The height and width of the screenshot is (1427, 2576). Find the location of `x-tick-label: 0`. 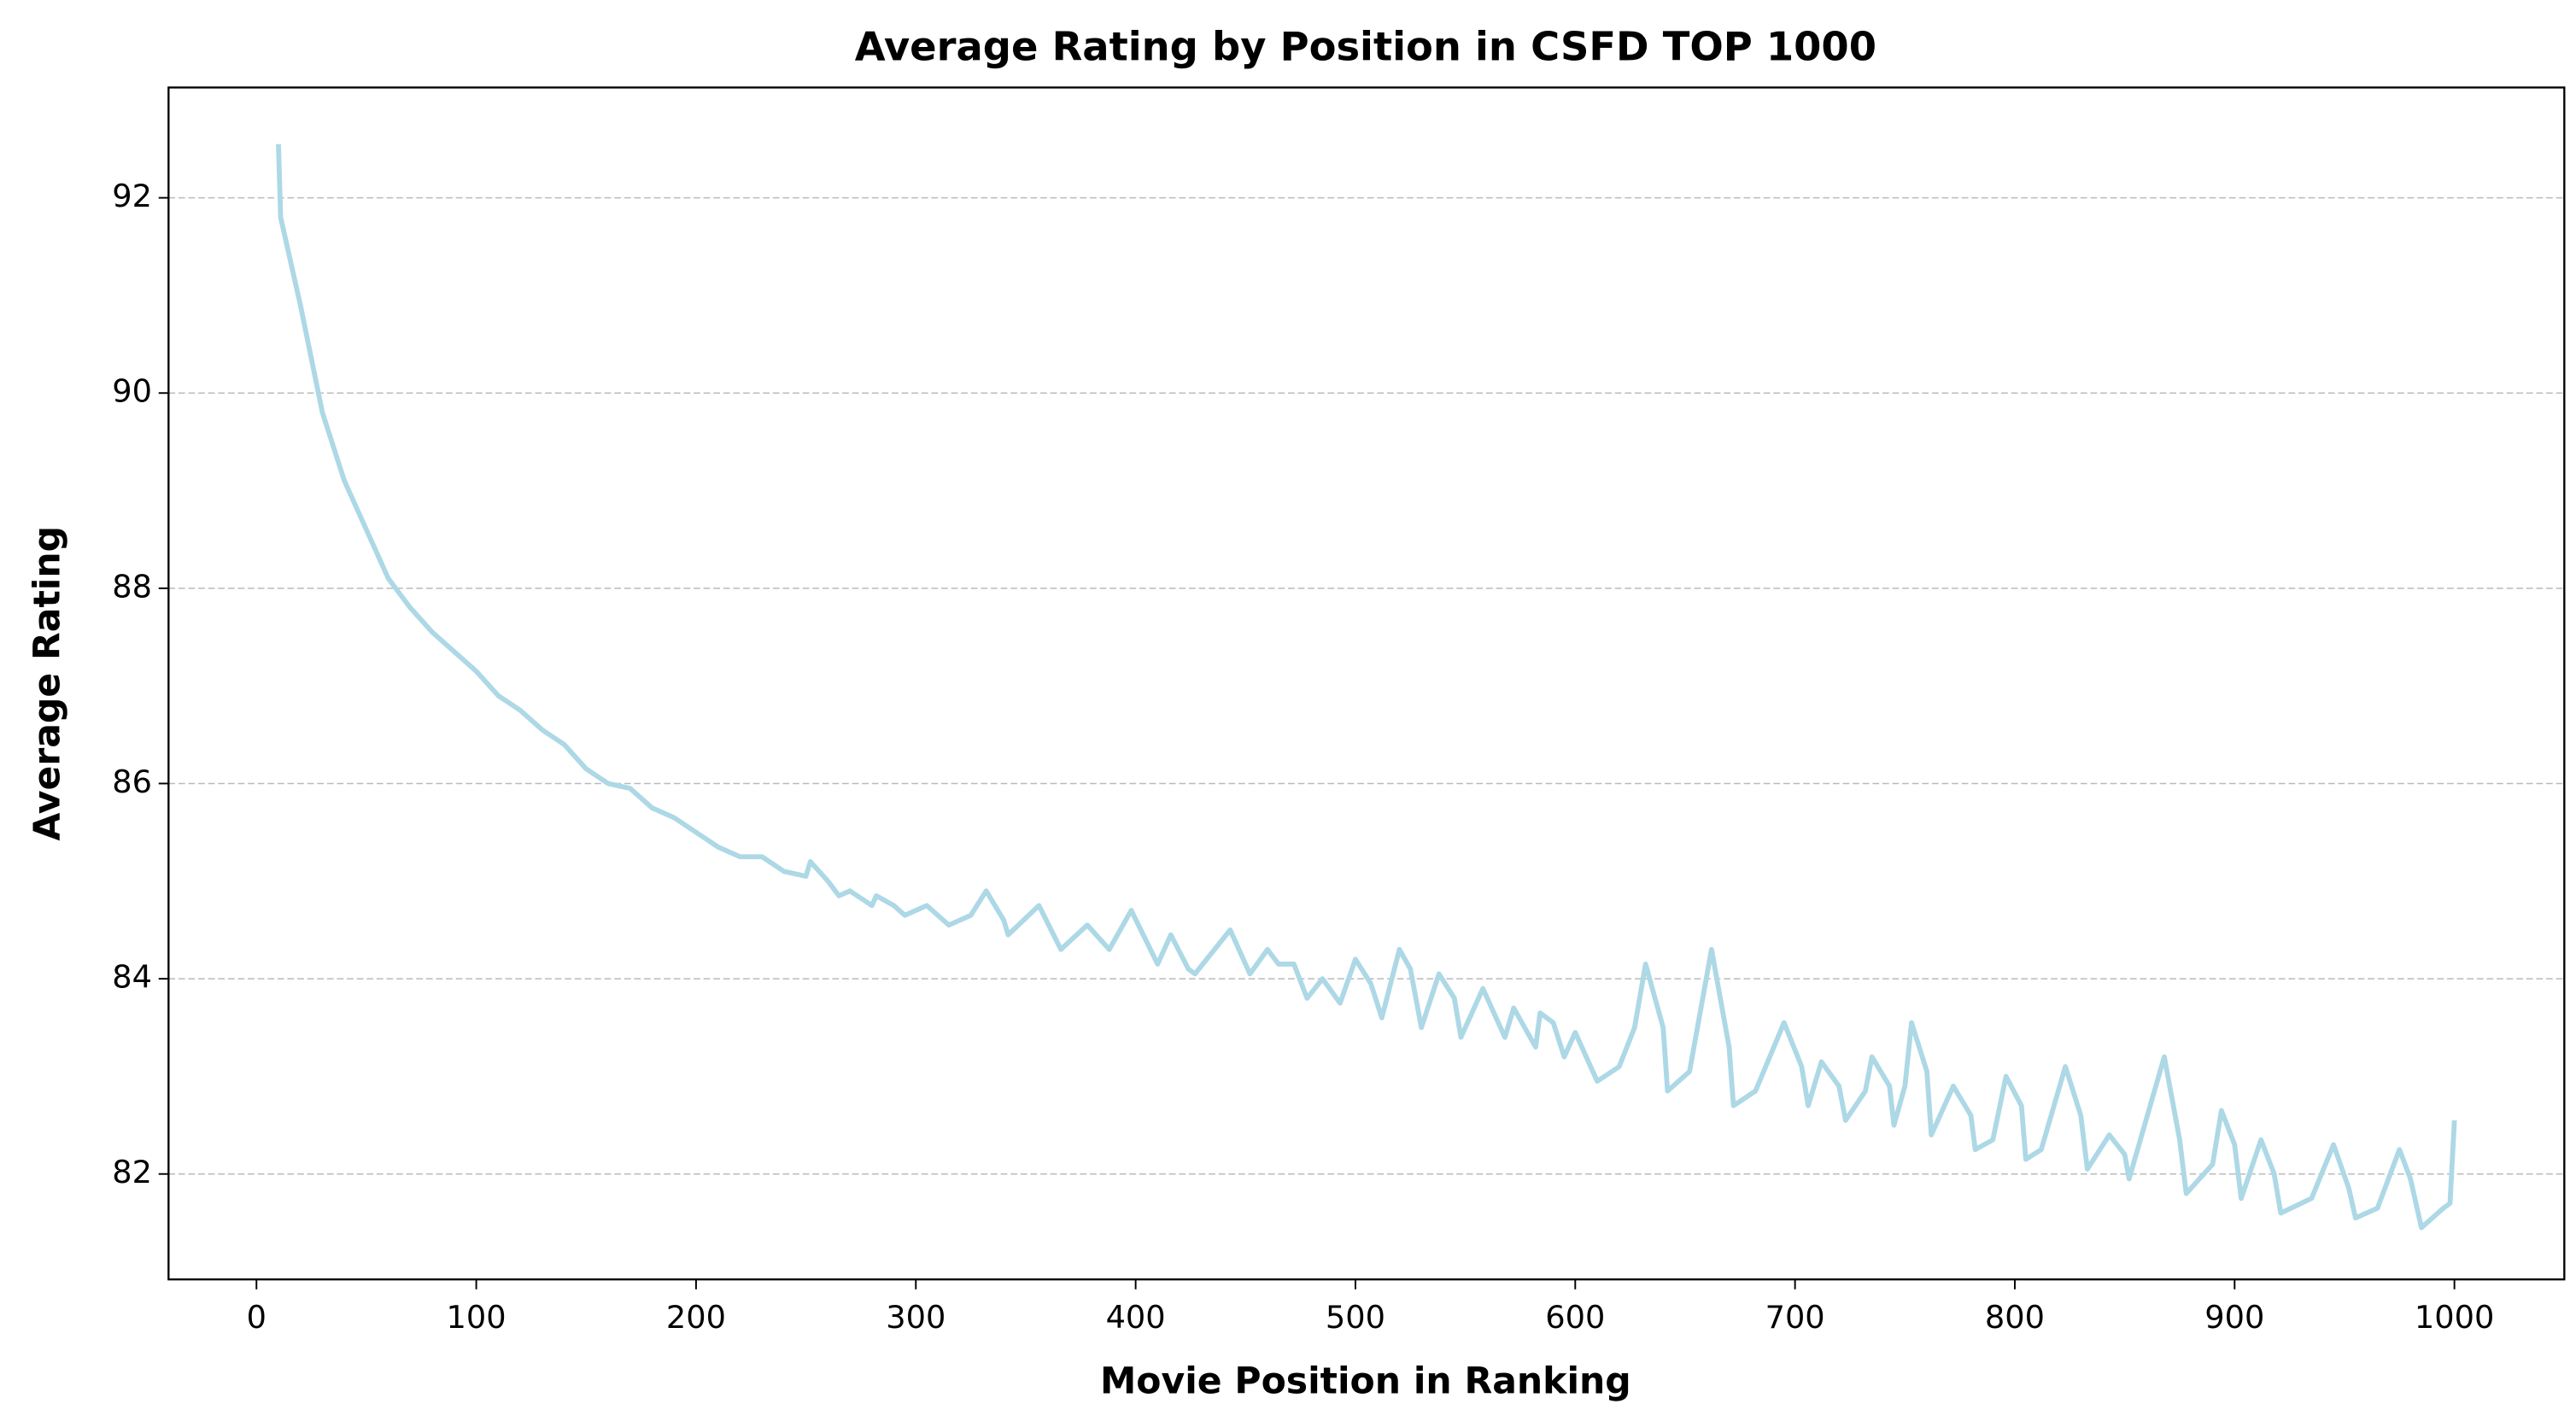

x-tick-label: 0 is located at coordinates (256, 1317).